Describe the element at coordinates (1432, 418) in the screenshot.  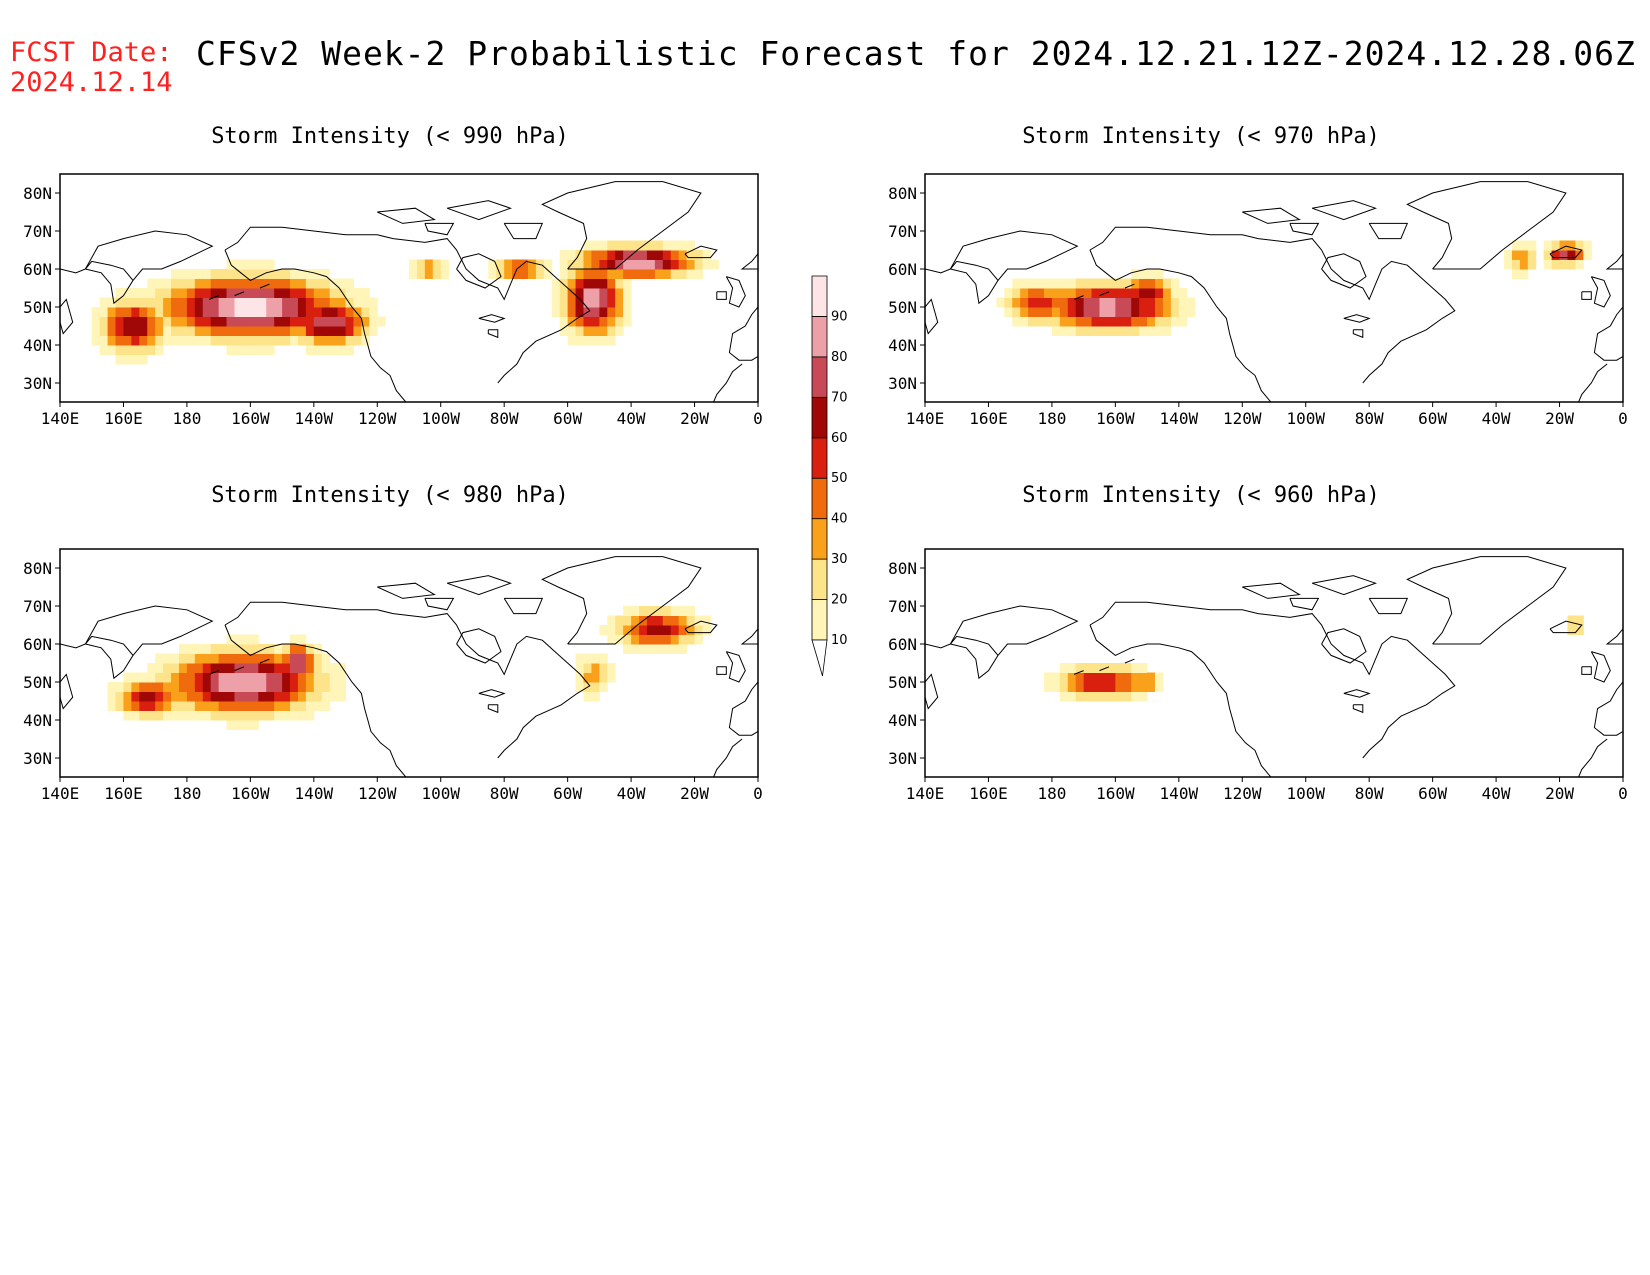
I see `lon-label: 60W` at that location.